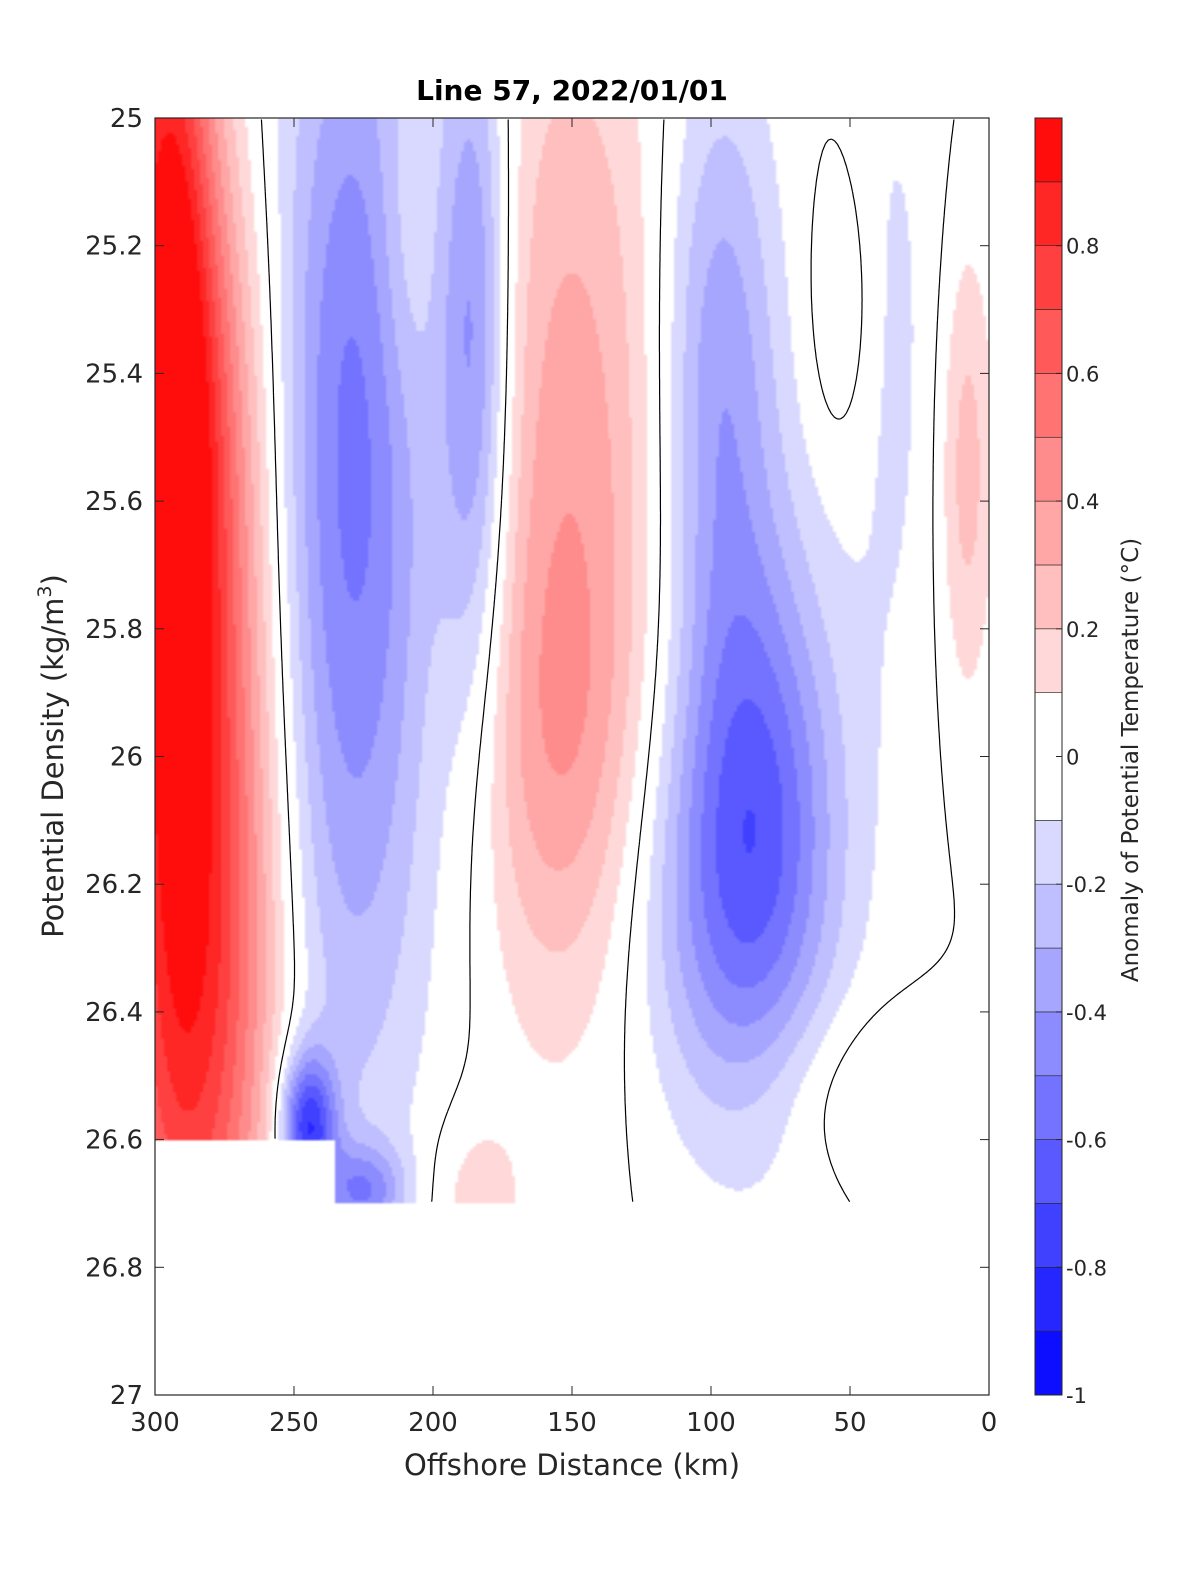 This screenshot has height=1575, width=1200. Describe the element at coordinates (1082, 630) in the screenshot. I see `colorbar-tick-label: 0.2` at that location.